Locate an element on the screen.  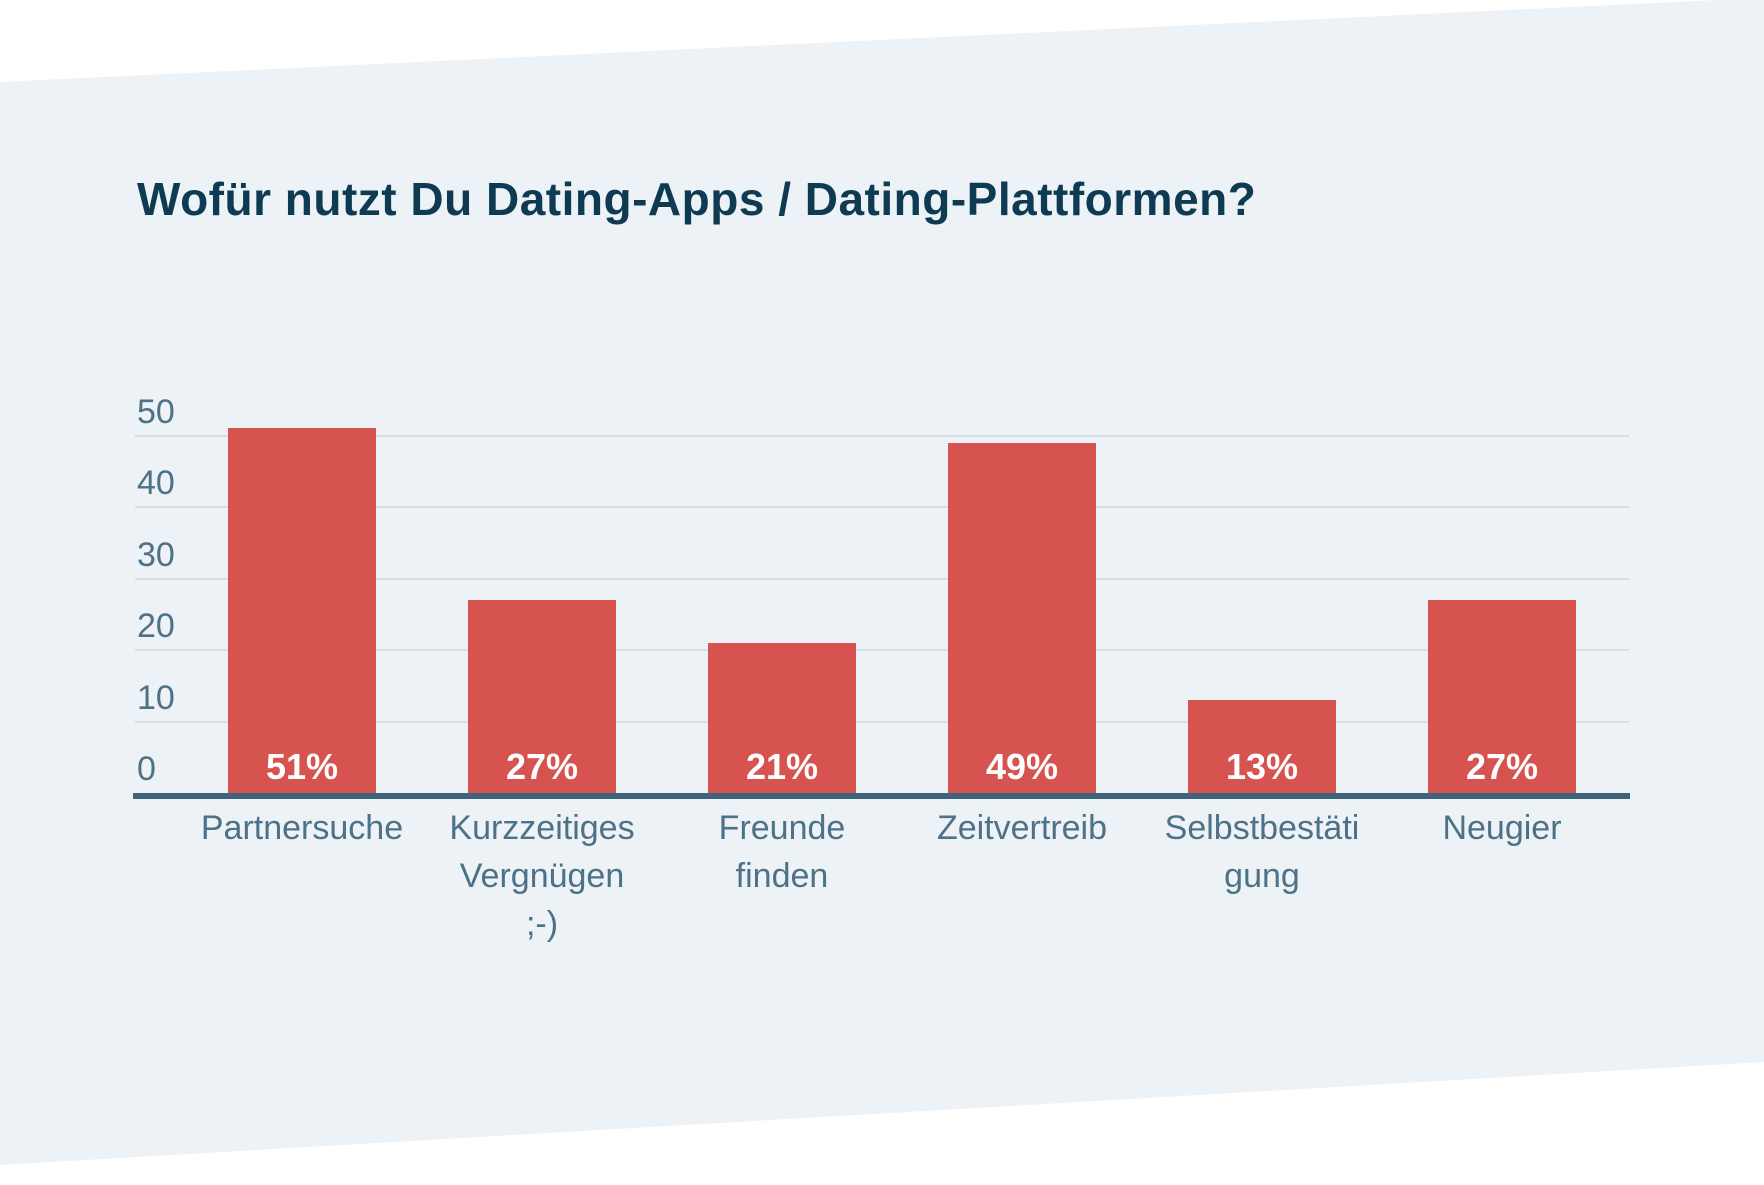
bar-value-label: 21% is located at coordinates (782, 766).